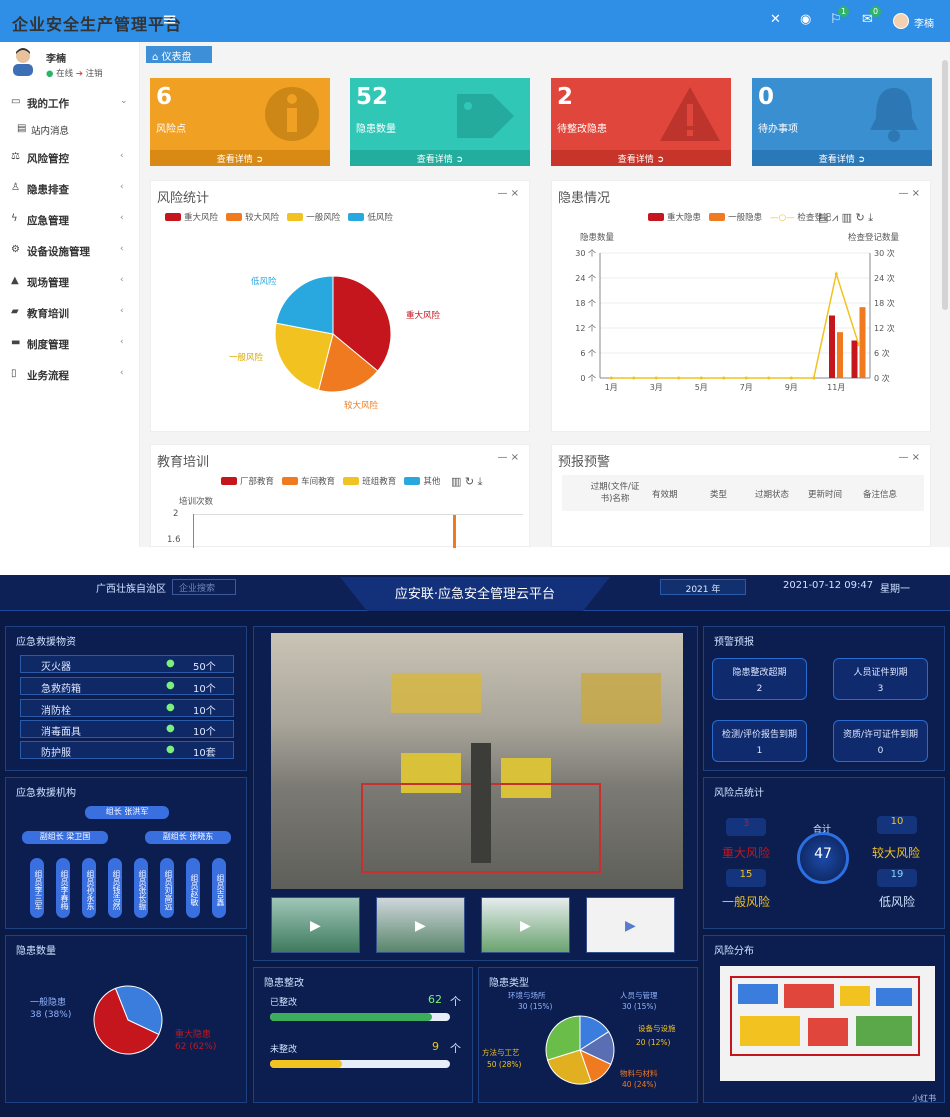 The width and height of the screenshot is (950, 1117). Describe the element at coordinates (897, 825) in the screenshot. I see `larger-risk-value: 10` at that location.